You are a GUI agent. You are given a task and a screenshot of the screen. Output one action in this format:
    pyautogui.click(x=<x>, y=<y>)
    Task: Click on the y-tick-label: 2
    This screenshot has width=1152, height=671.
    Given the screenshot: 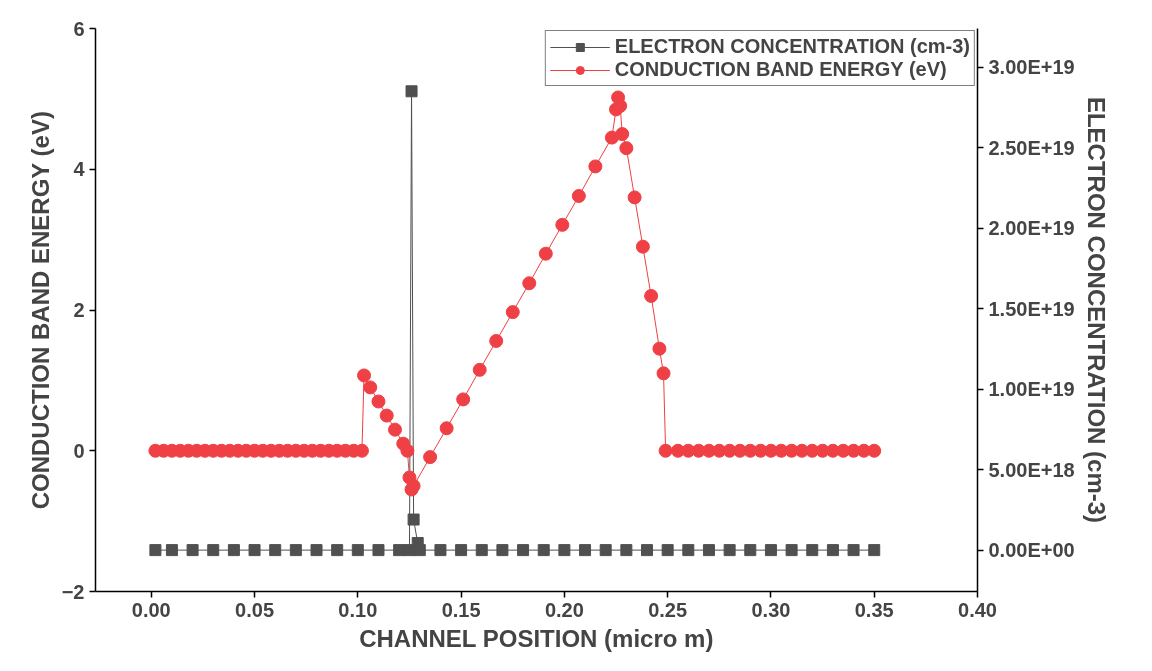 What is the action you would take?
    pyautogui.click(x=79, y=310)
    